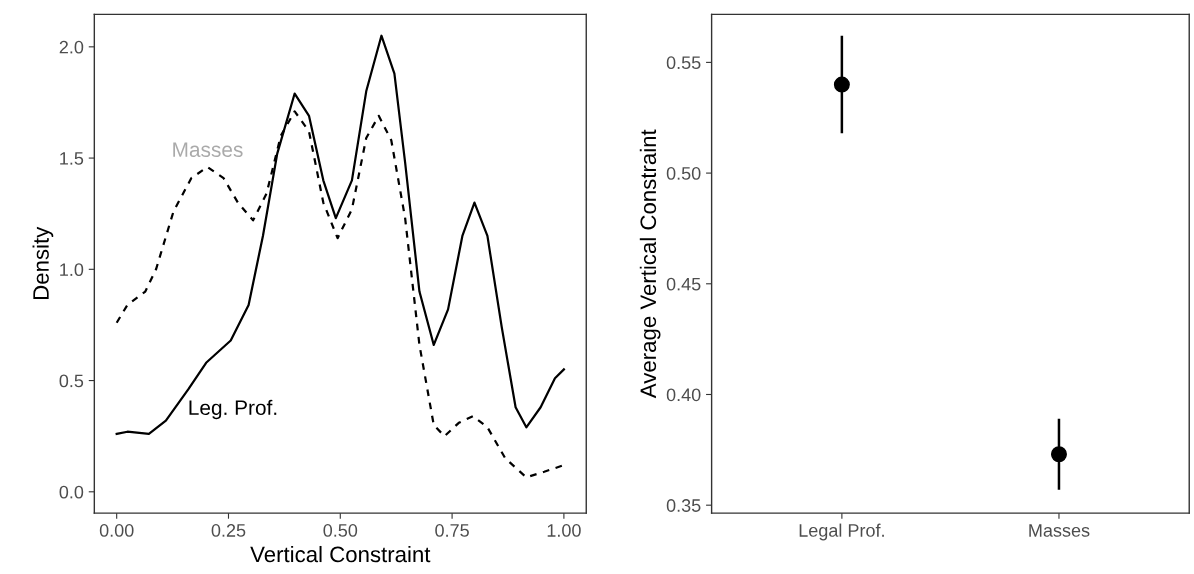  What do you see at coordinates (1059, 530) in the screenshot?
I see `x-tick-label: Masses` at bounding box center [1059, 530].